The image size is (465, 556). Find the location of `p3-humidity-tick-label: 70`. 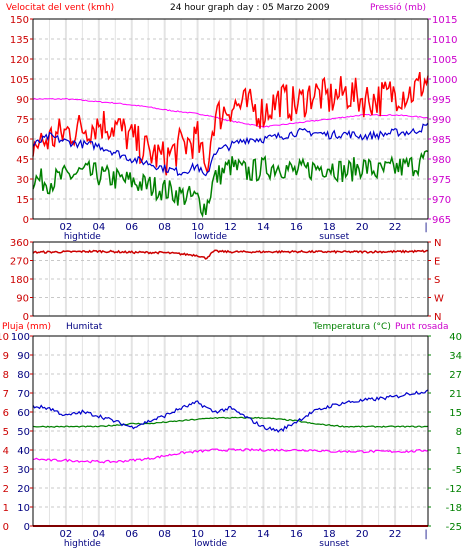

p3-humidity-tick-label: 70 is located at coordinates (23, 394).